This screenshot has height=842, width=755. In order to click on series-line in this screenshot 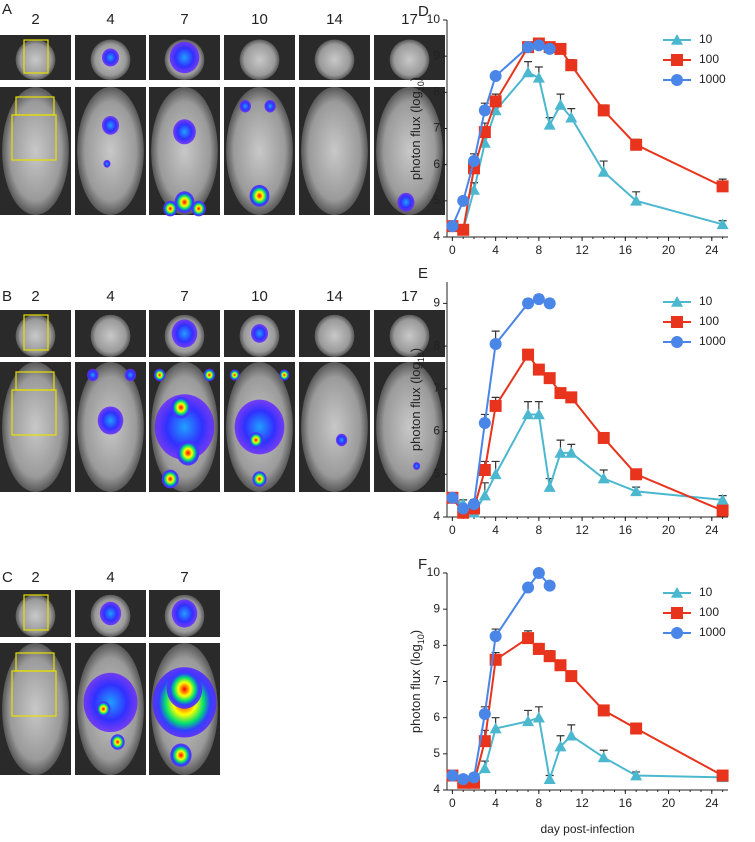, I will do `click(587, 464)`.